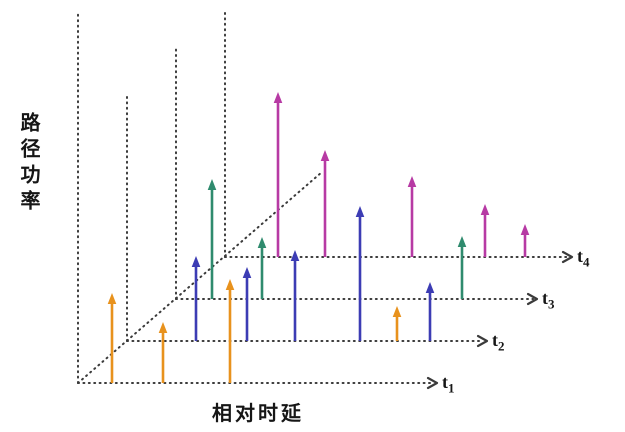 Image resolution: width=625 pixels, height=432 pixels. I want to click on time-label-t3: t3, so click(548, 301).